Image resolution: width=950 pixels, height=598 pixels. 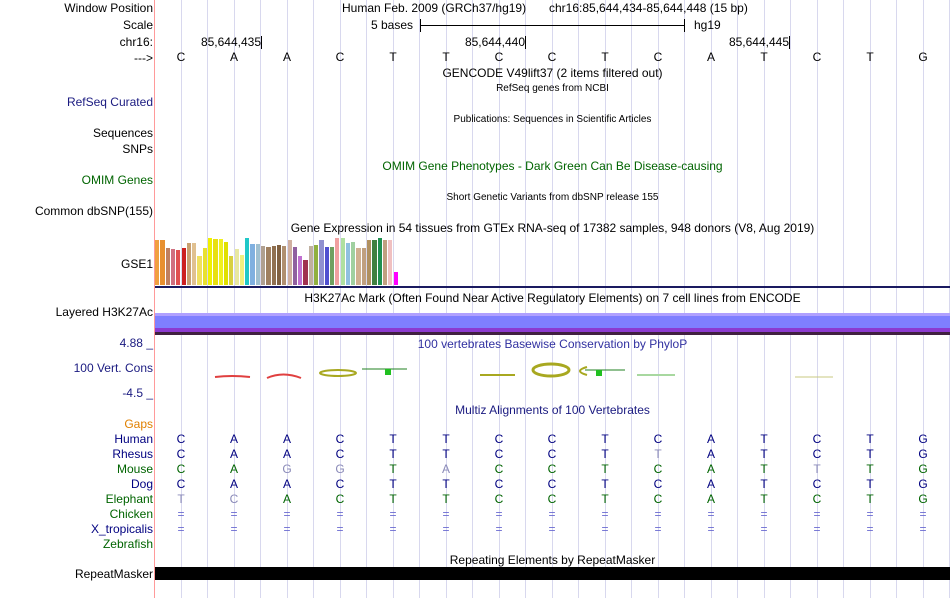 What do you see at coordinates (104, 312) in the screenshot?
I see `h3k27ac-track-label: Layered H3K27Ac` at bounding box center [104, 312].